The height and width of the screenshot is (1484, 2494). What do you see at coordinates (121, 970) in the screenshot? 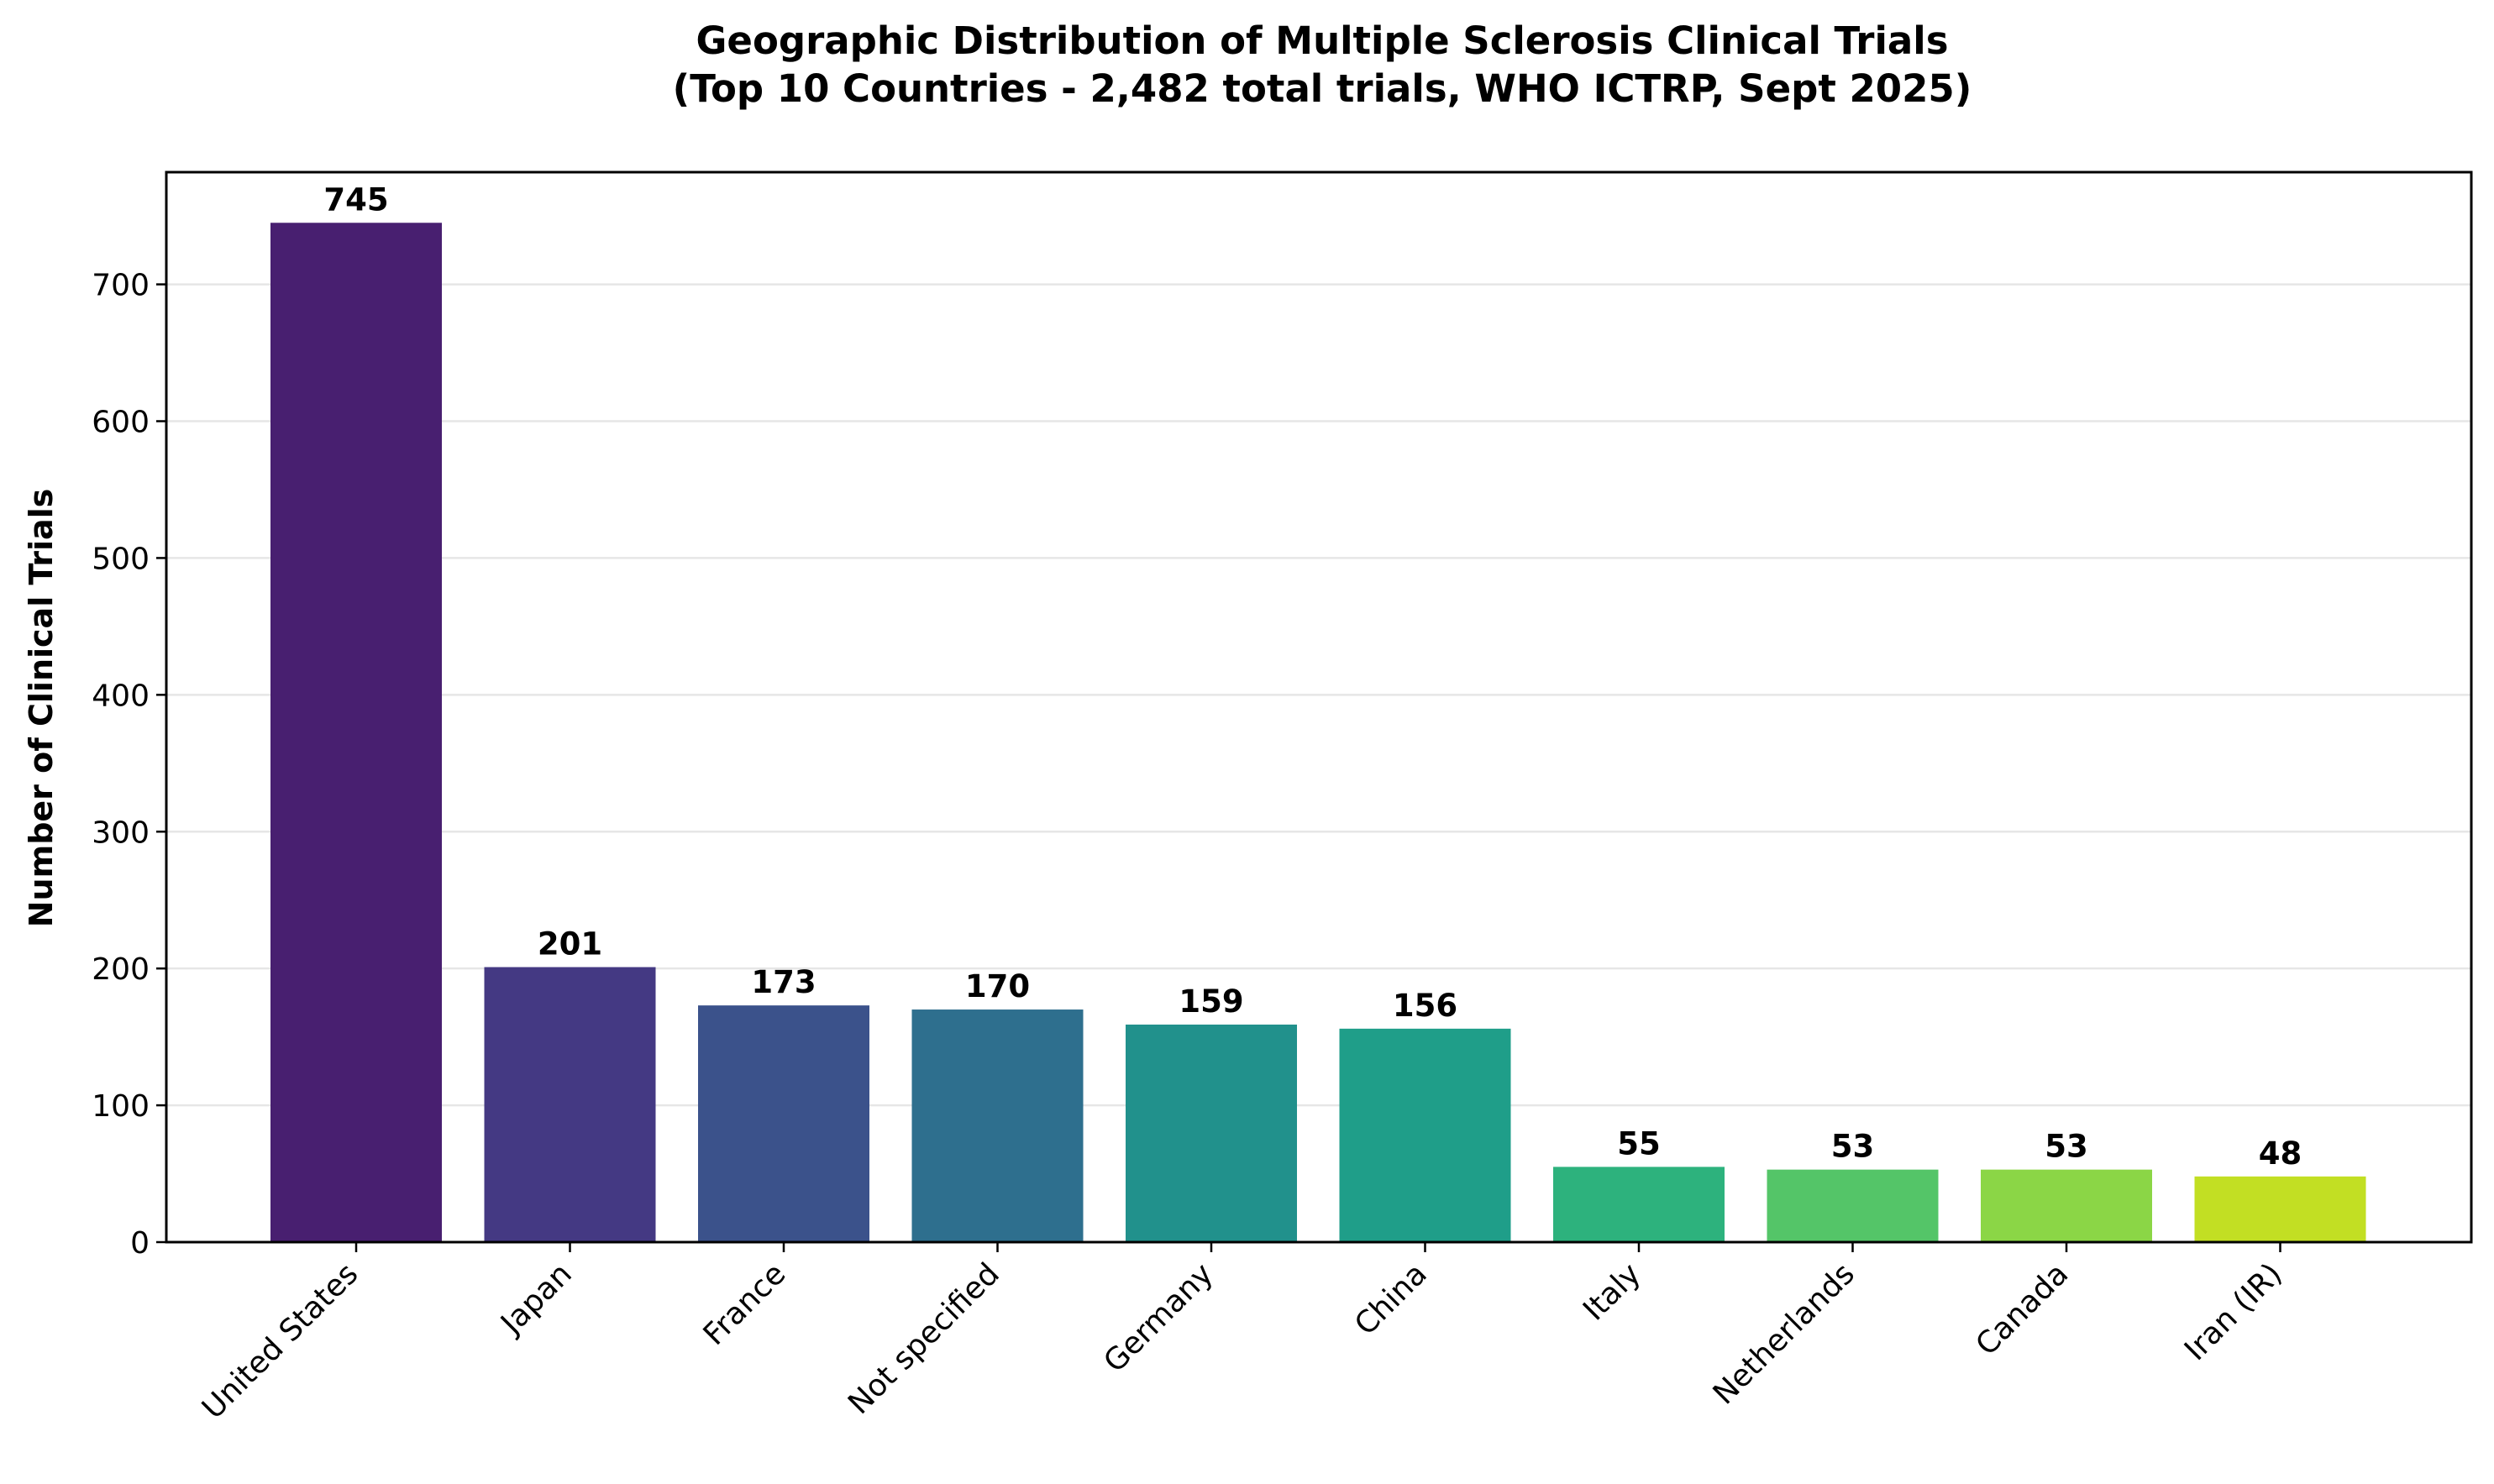
I see `y-tick-label: 200` at bounding box center [121, 970].